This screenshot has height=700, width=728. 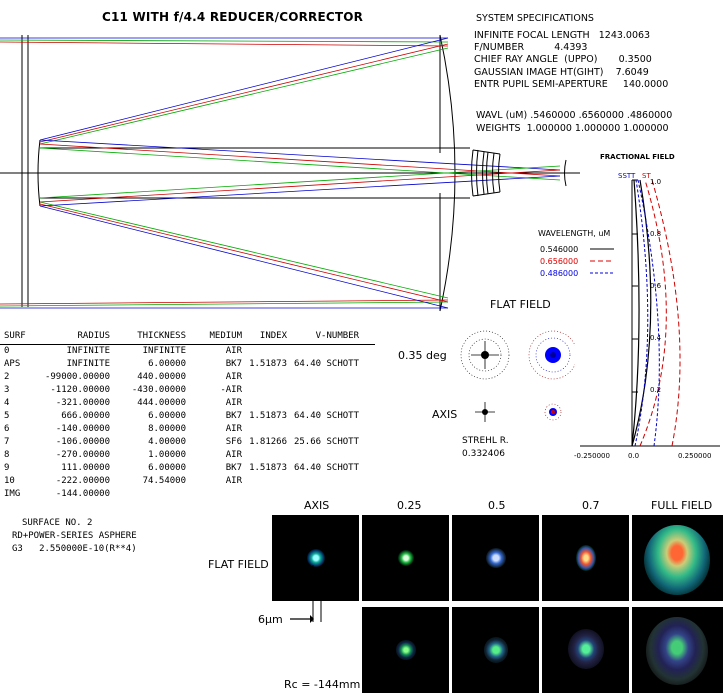 I want to click on psf-col-axis: AXIS, so click(x=317, y=505).